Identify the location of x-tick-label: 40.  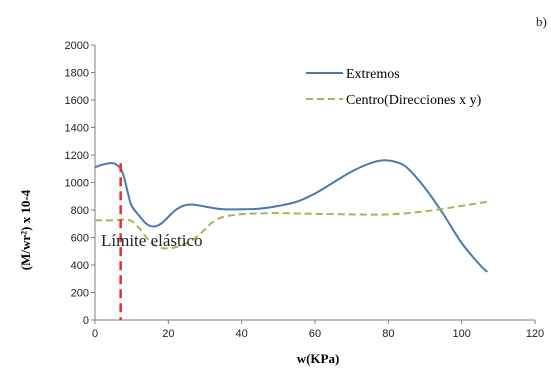
(242, 334).